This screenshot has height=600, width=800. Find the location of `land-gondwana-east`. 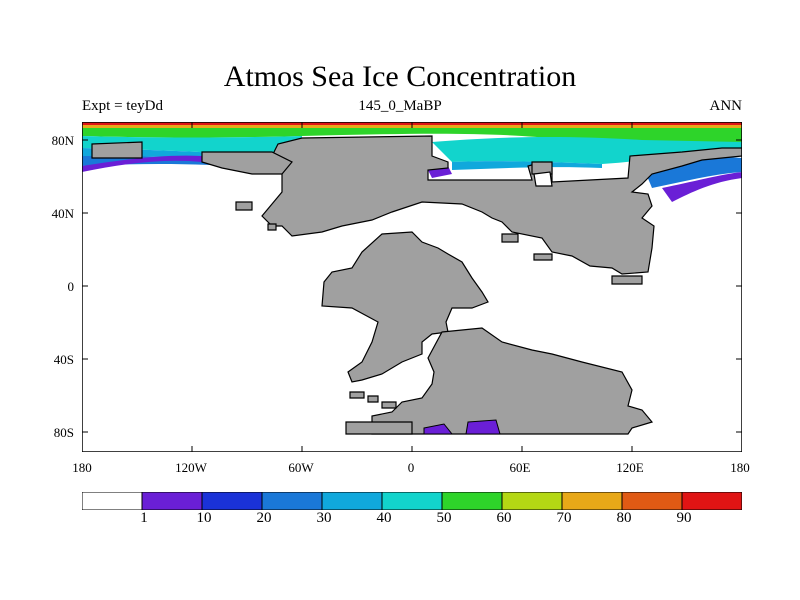

land-gondwana-east is located at coordinates (512, 381).